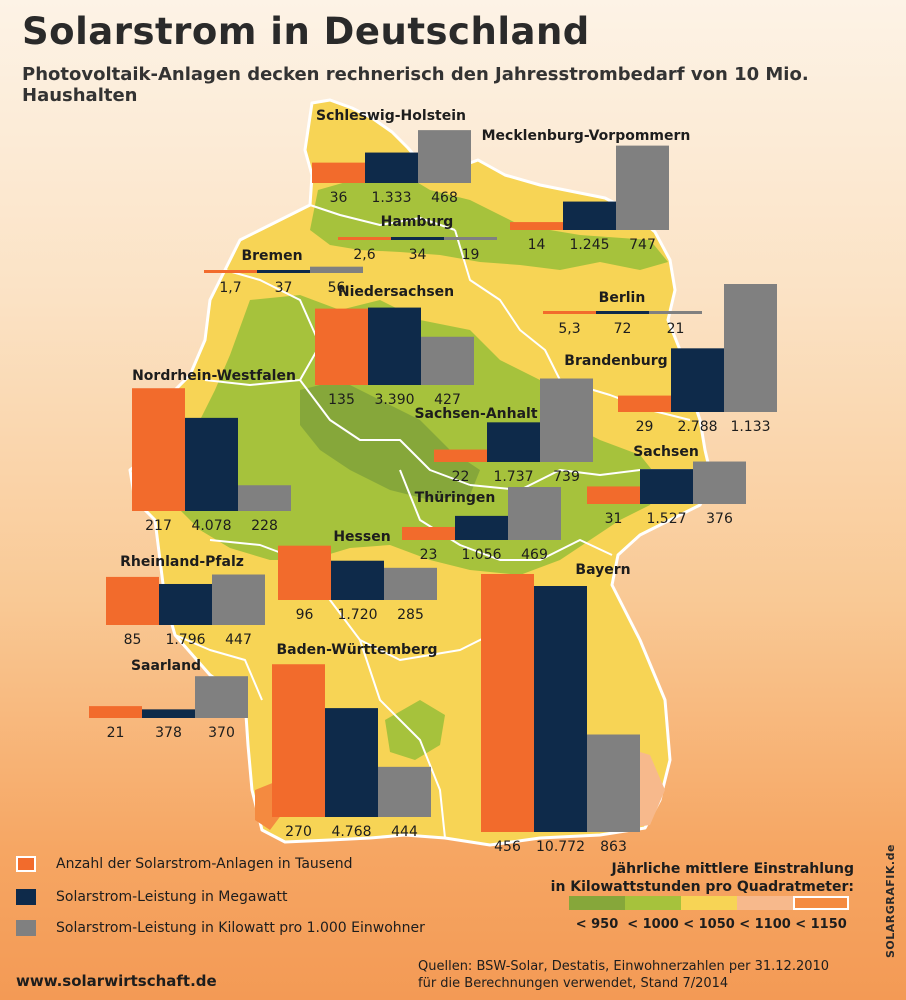 The width and height of the screenshot is (906, 1000). What do you see at coordinates (221, 733) in the screenshot?
I see `value-label-saarland-leistung-kw: 370` at bounding box center [221, 733].